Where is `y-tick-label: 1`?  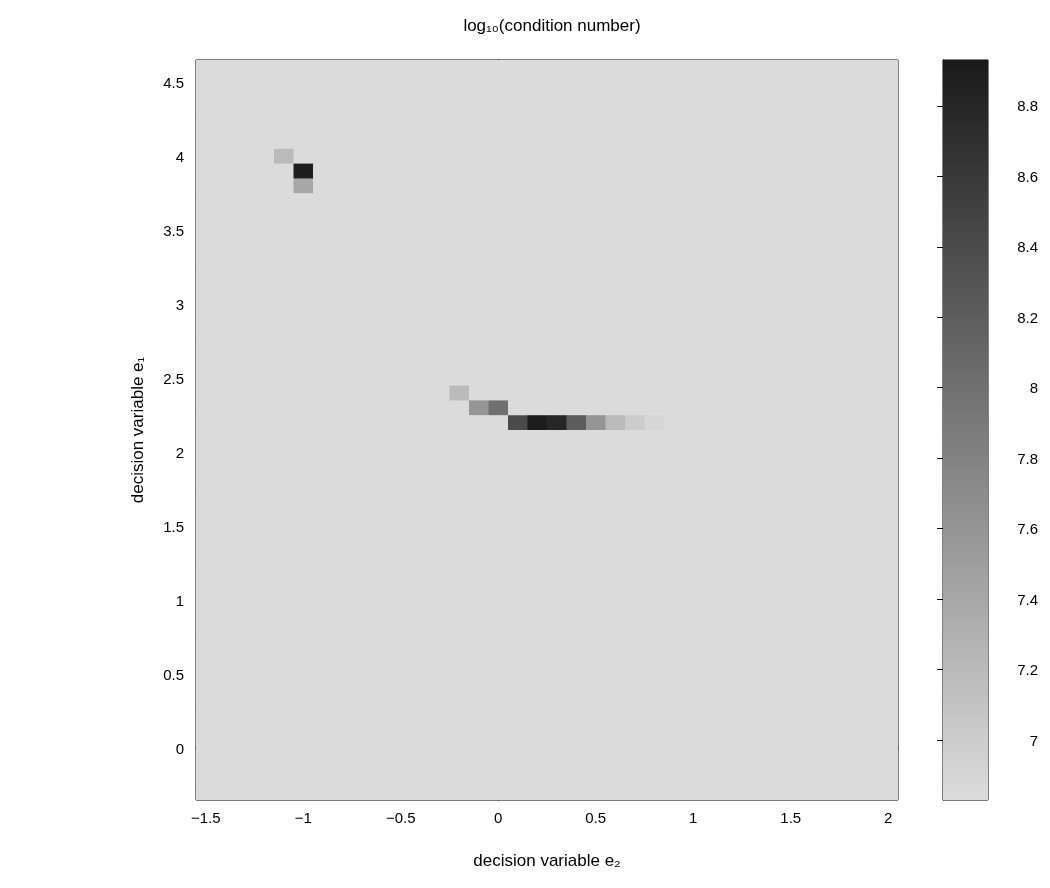 y-tick-label: 1 is located at coordinates (179, 600).